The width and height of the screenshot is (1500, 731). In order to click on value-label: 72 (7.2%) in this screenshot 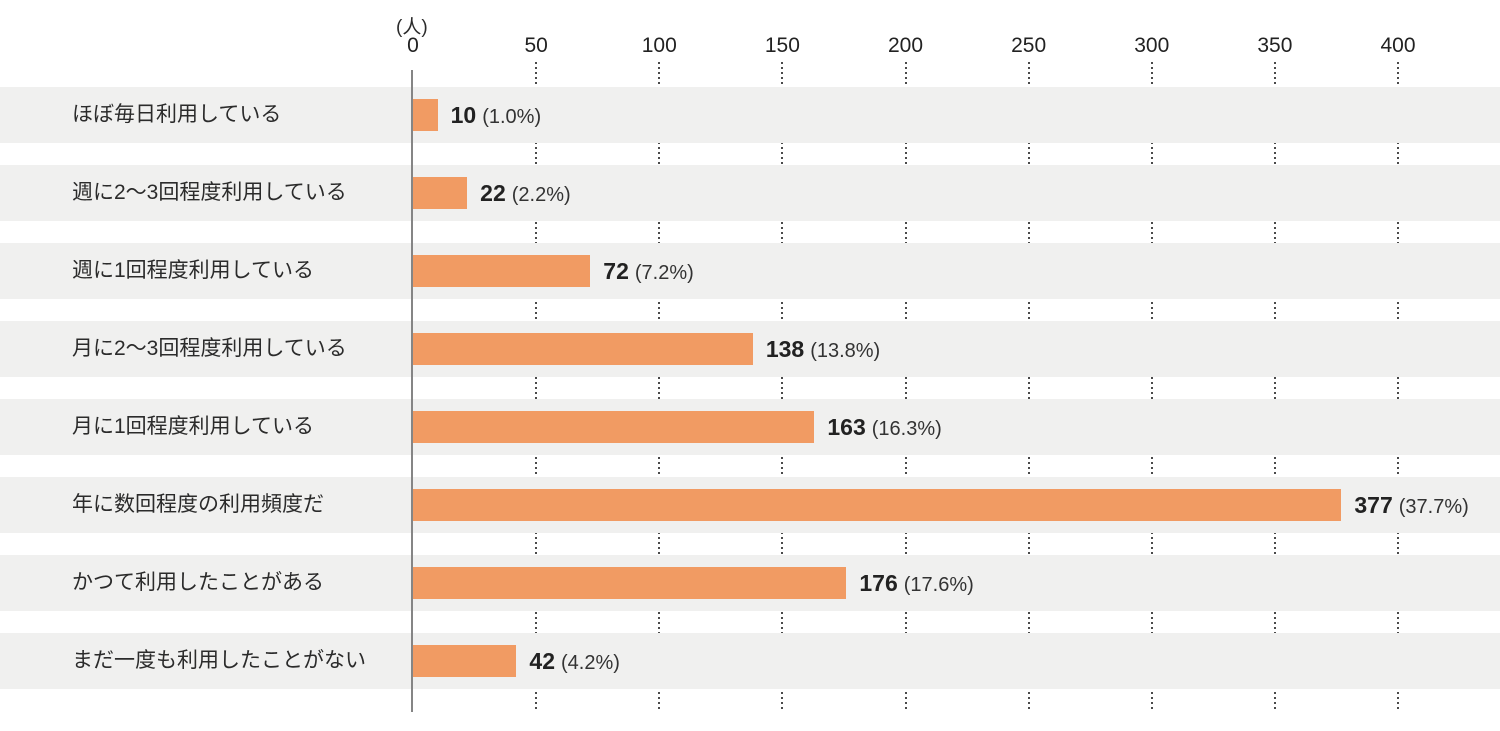, I will do `click(648, 271)`.